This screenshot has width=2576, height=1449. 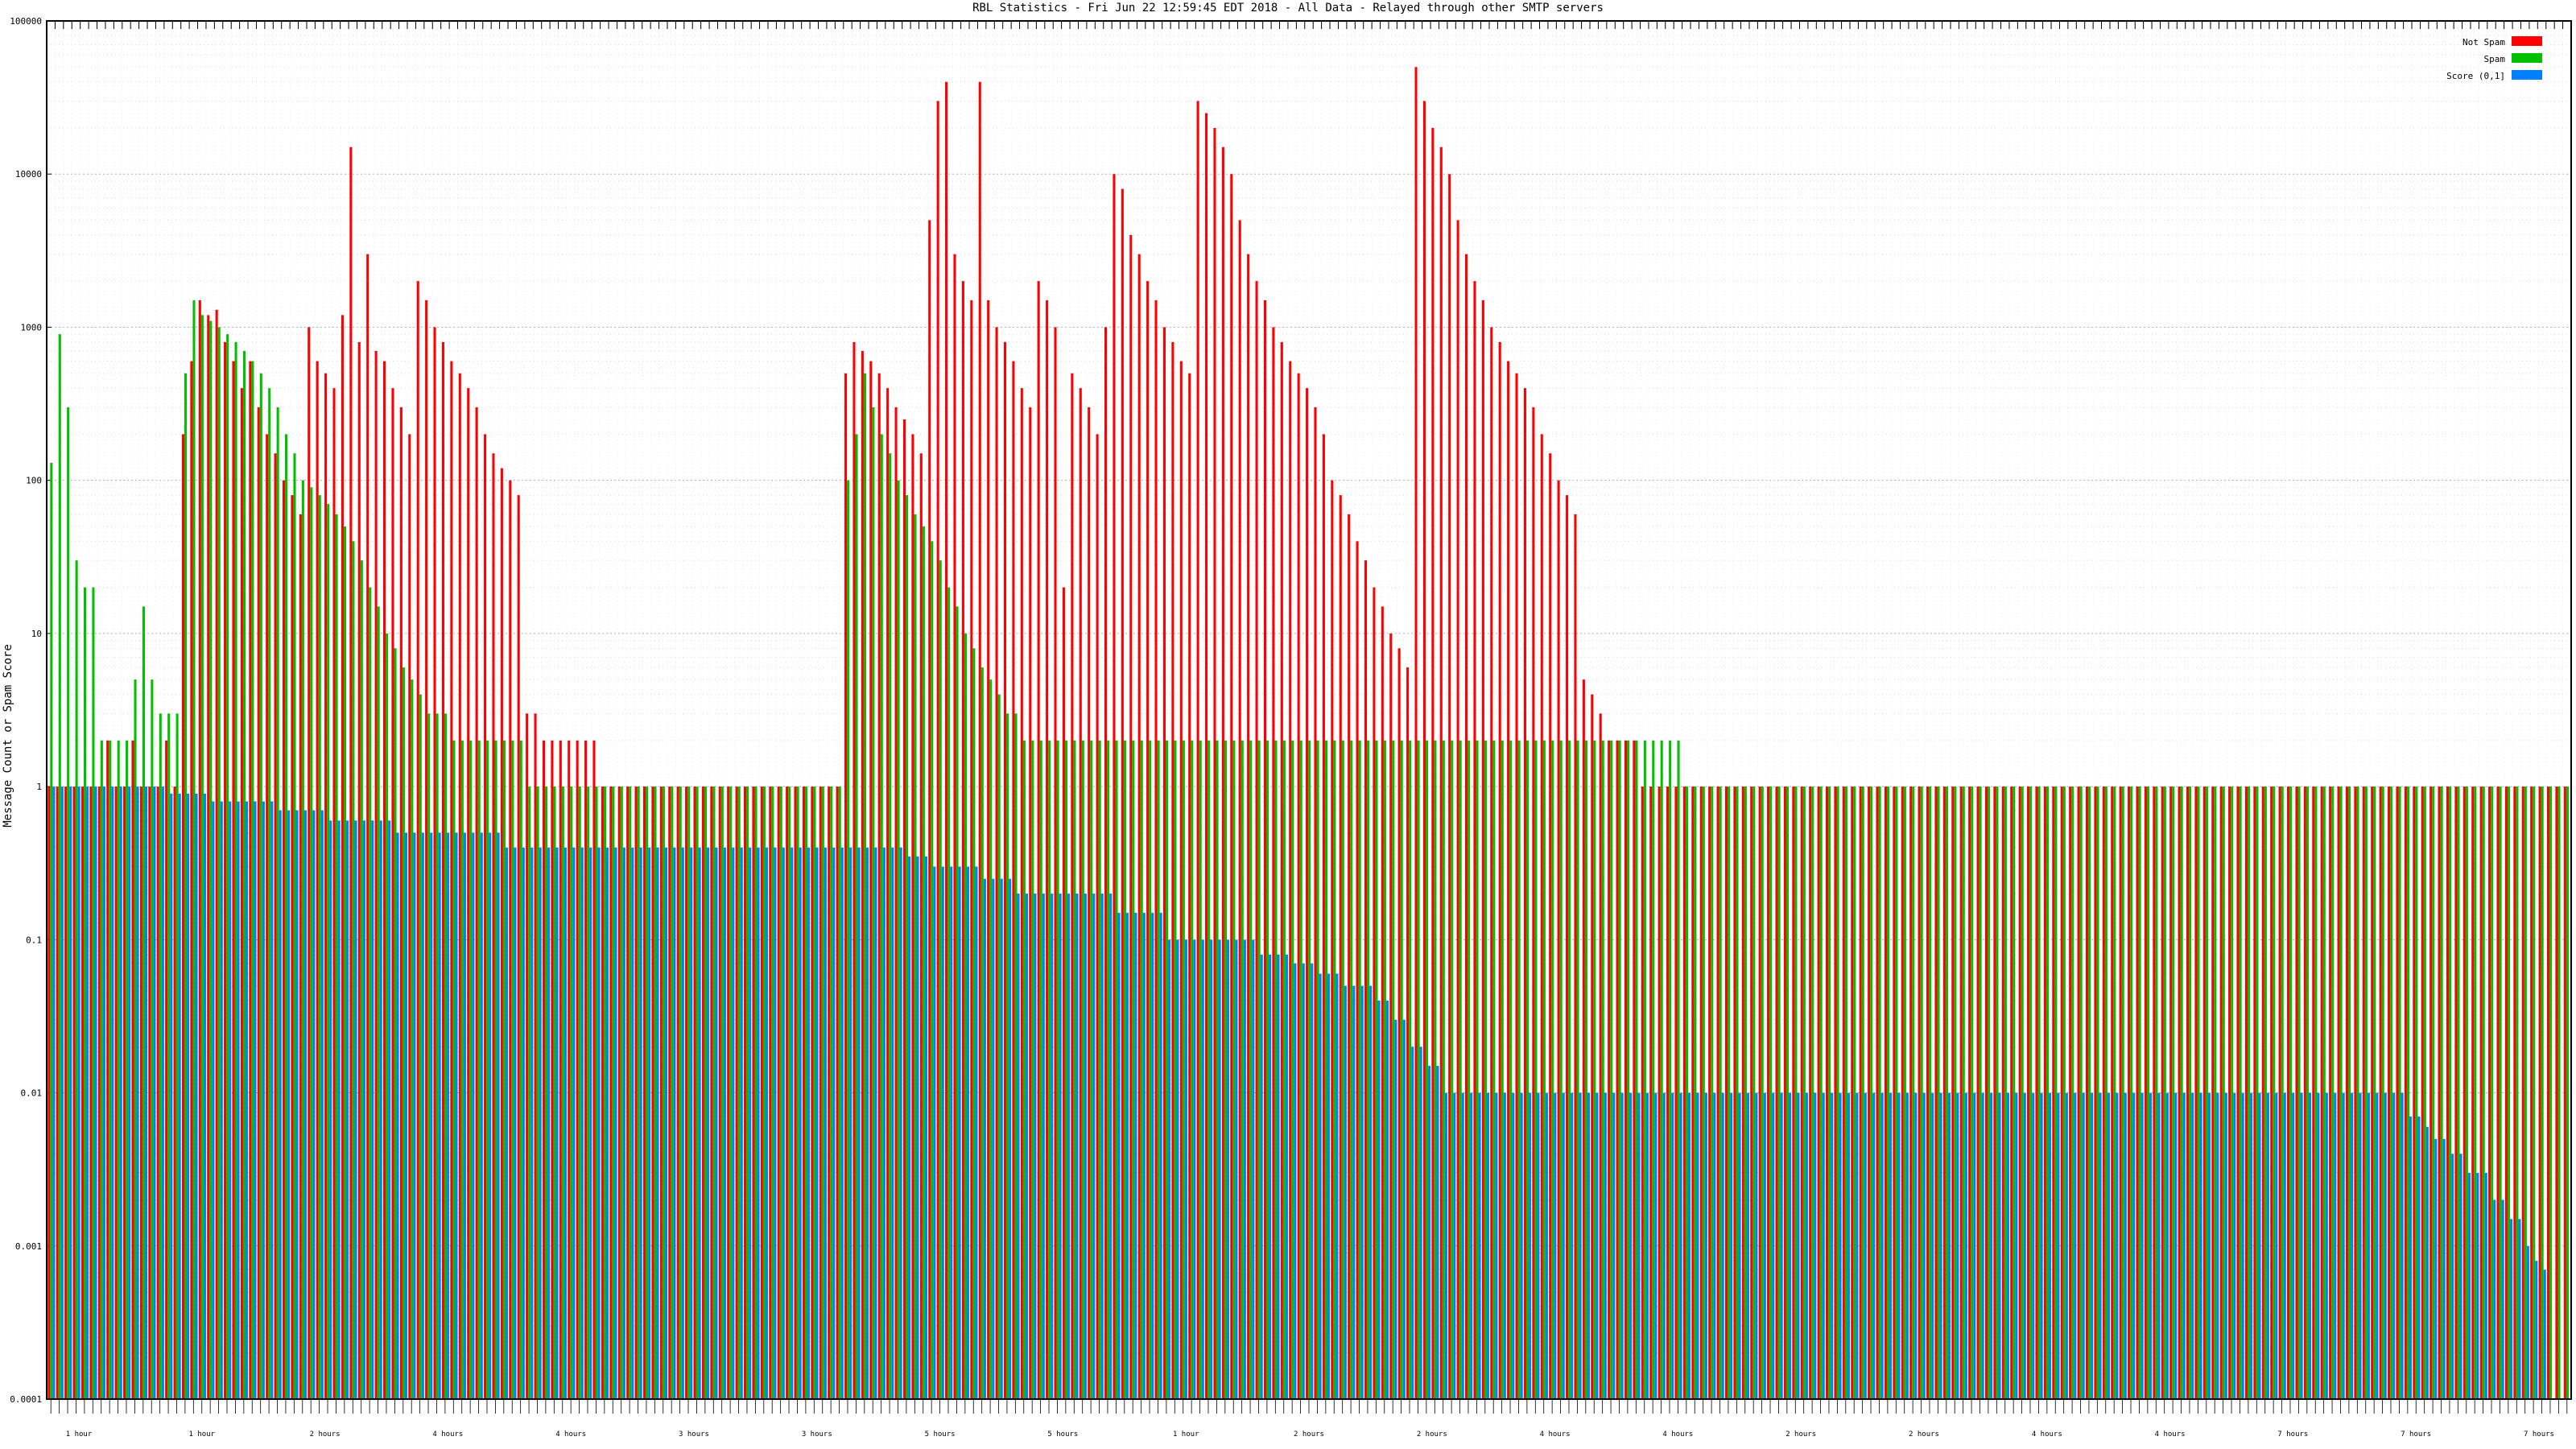 I want to click on y-tick-label: 1000, so click(x=32, y=327).